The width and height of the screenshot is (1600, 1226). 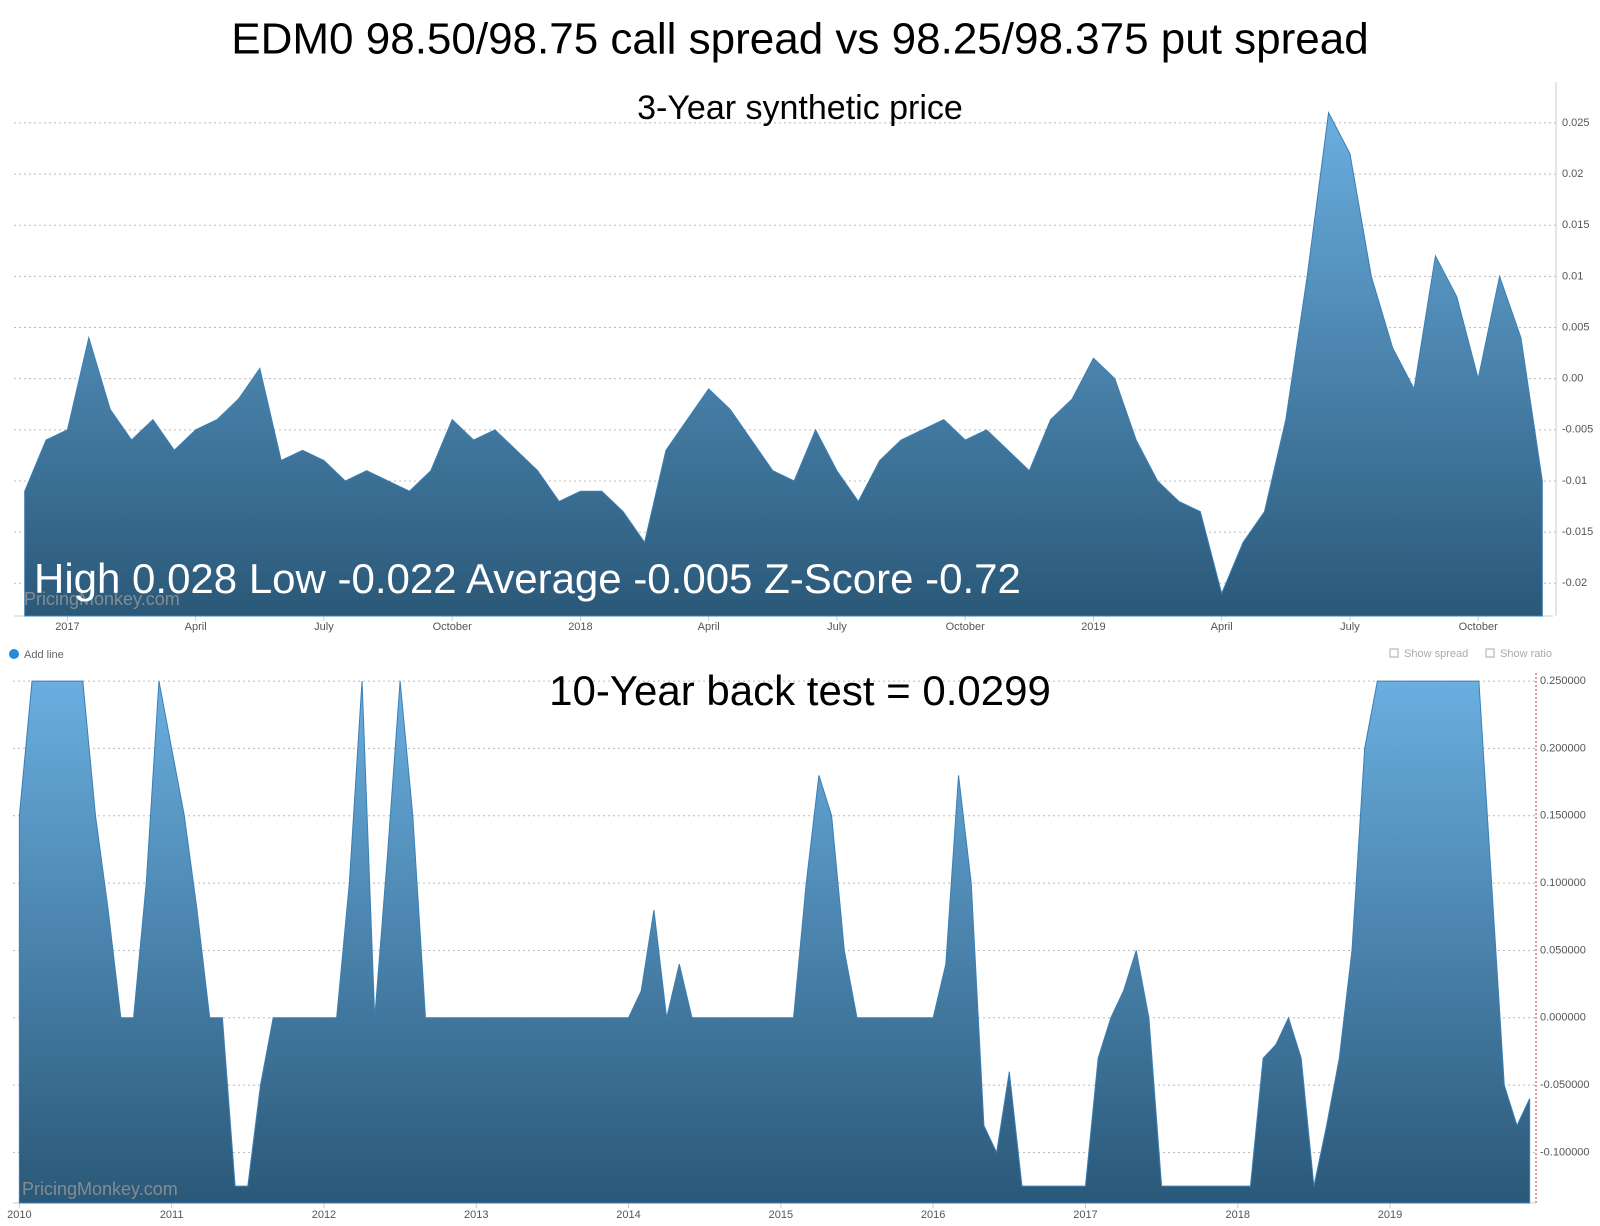 I want to click on y-tick-label: 0.150000, so click(x=1563, y=816).